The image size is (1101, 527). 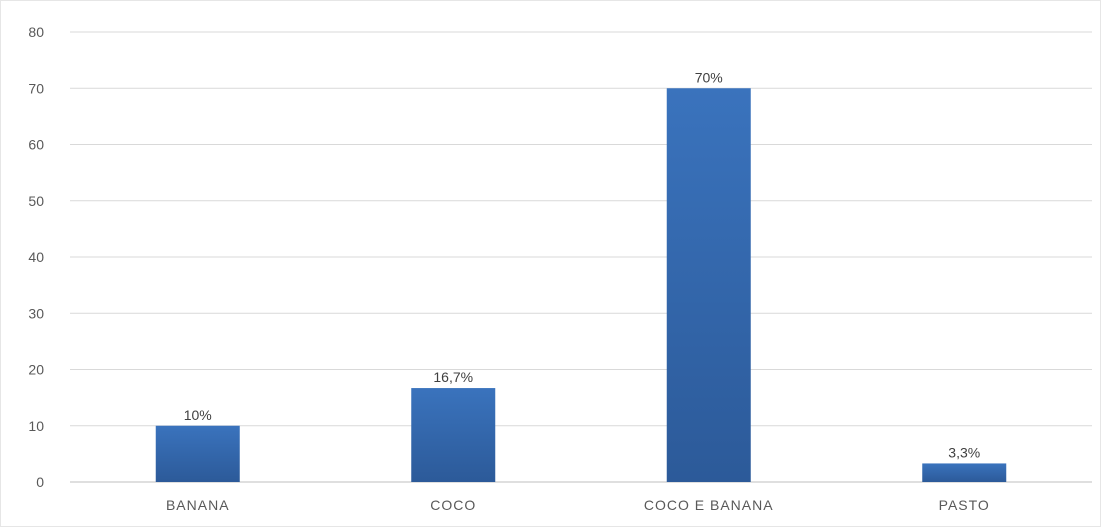 I want to click on data-label: 3,3%, so click(x=964, y=452).